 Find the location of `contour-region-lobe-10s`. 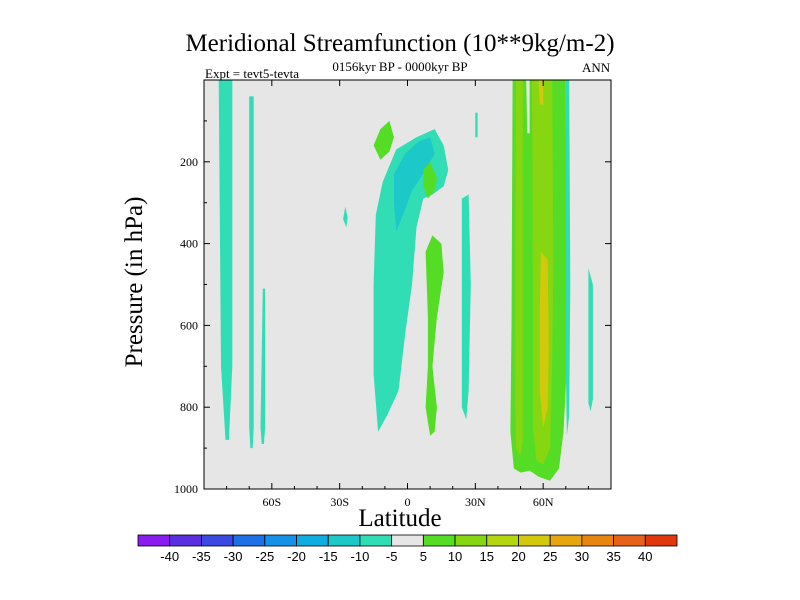

contour-region-lobe-10s is located at coordinates (383, 140).